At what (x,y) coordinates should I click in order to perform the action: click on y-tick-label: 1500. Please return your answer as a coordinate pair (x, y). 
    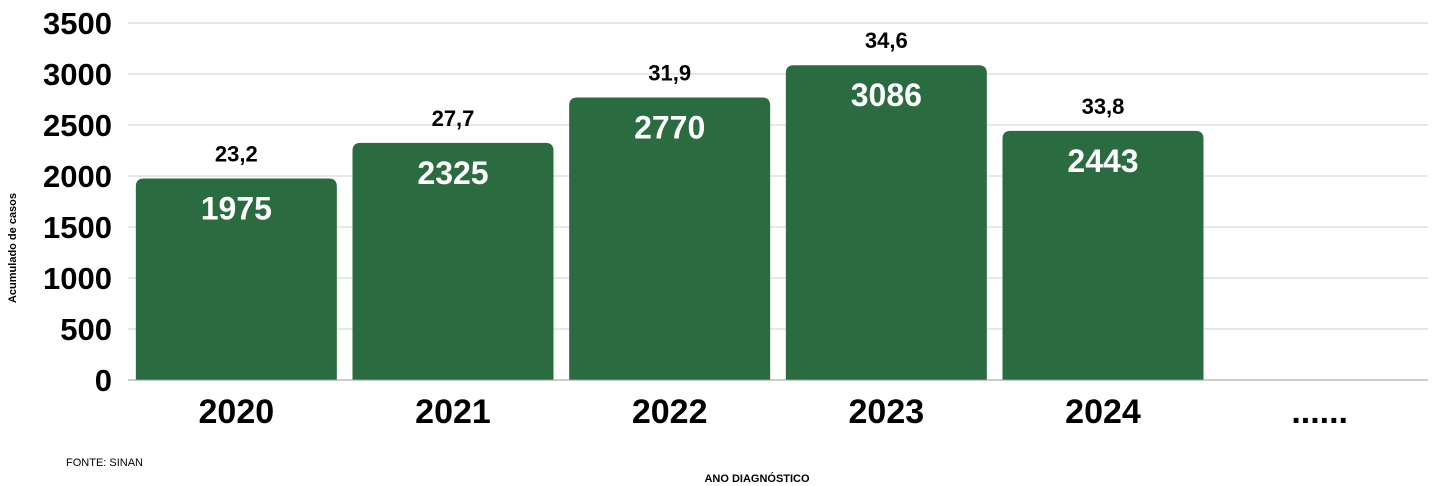
    Looking at the image, I should click on (77, 227).